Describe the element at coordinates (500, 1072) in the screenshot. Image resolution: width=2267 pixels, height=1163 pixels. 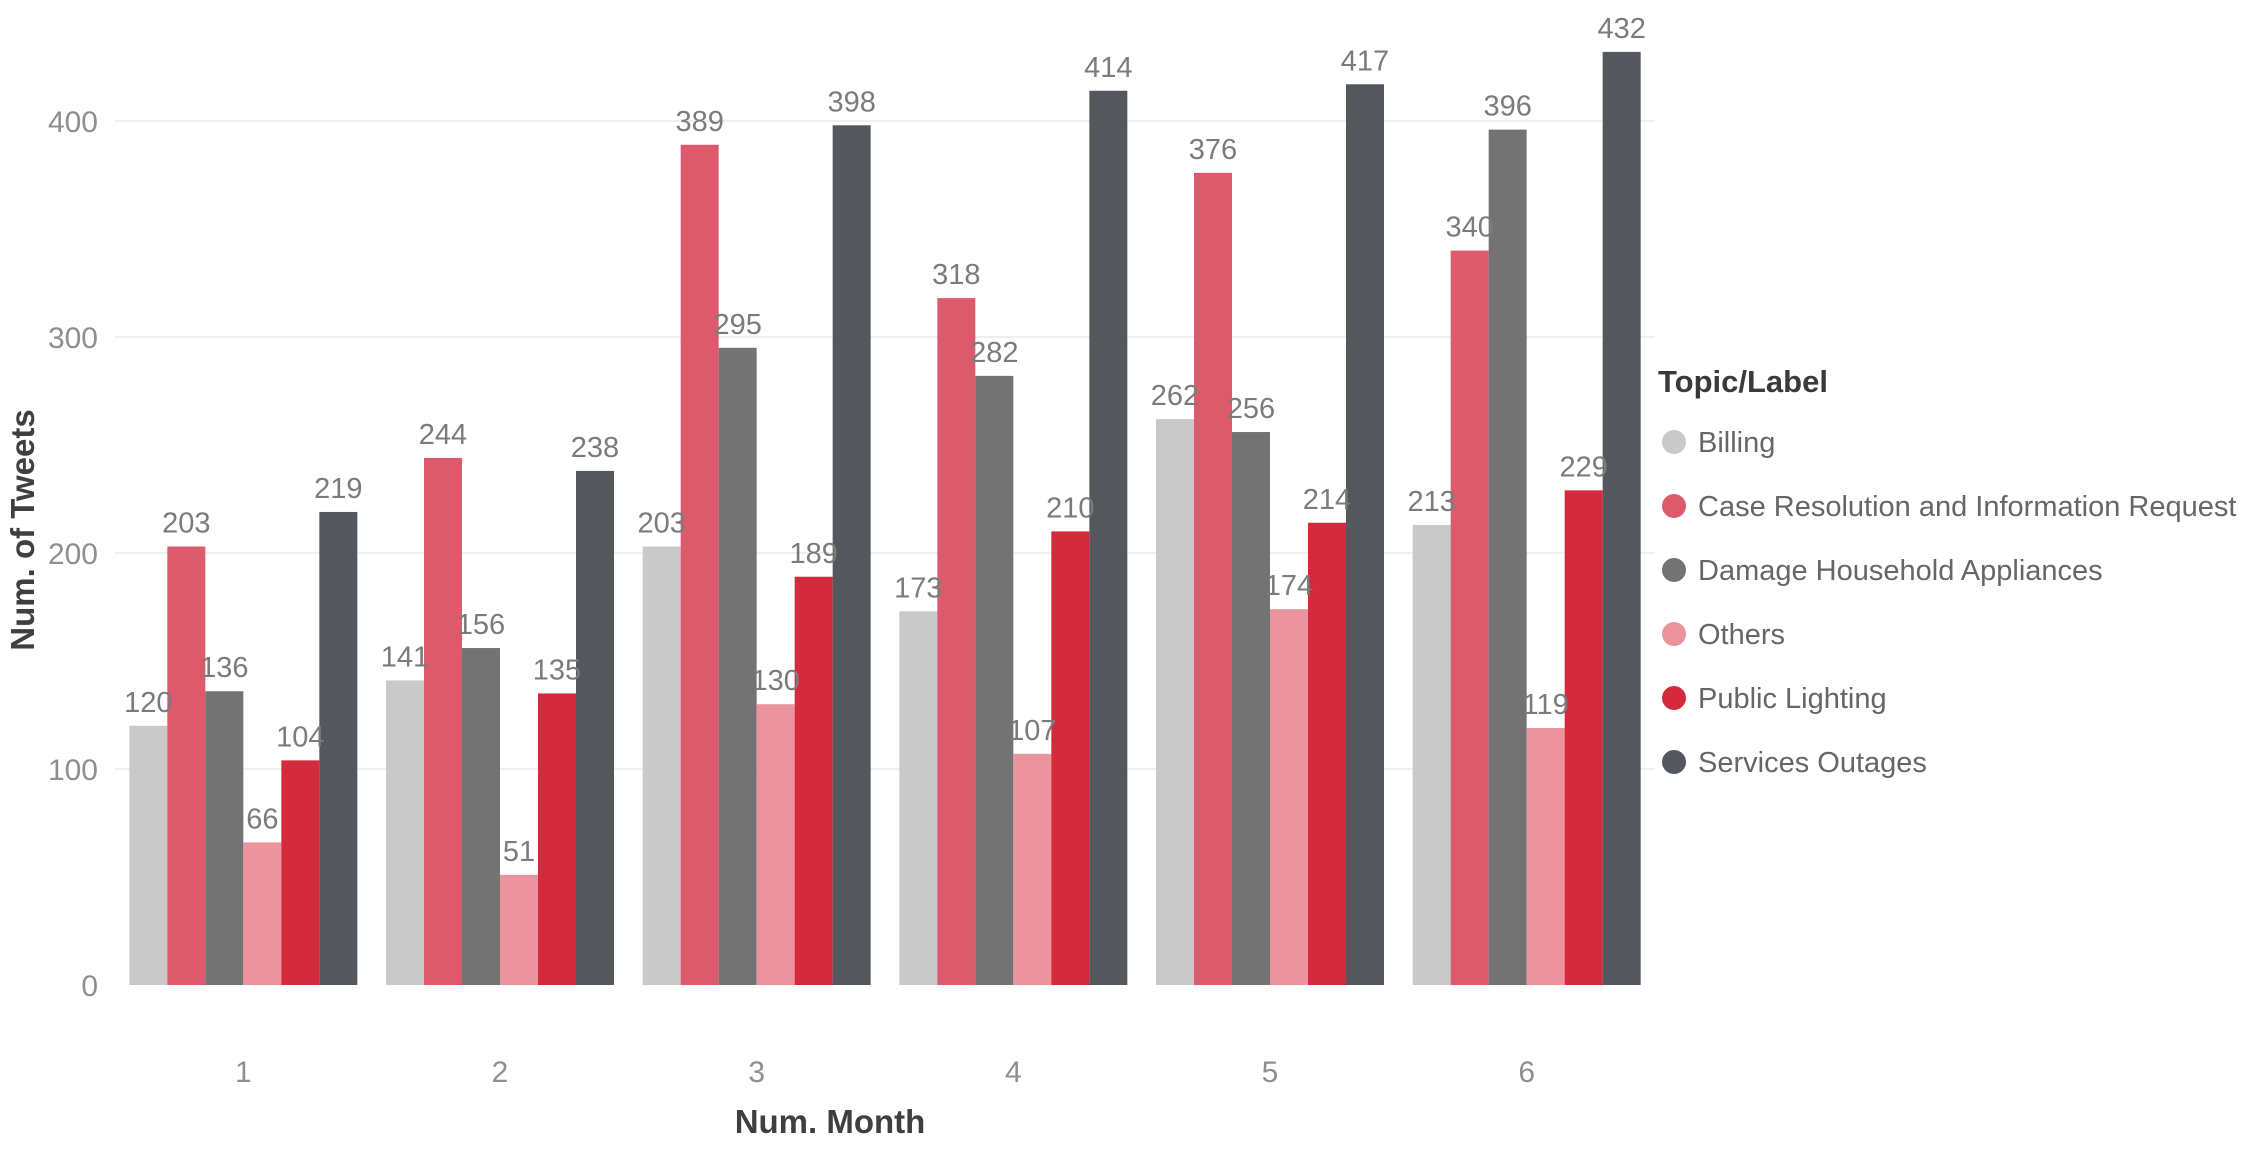
I see `x-tick-label-2: 2` at that location.